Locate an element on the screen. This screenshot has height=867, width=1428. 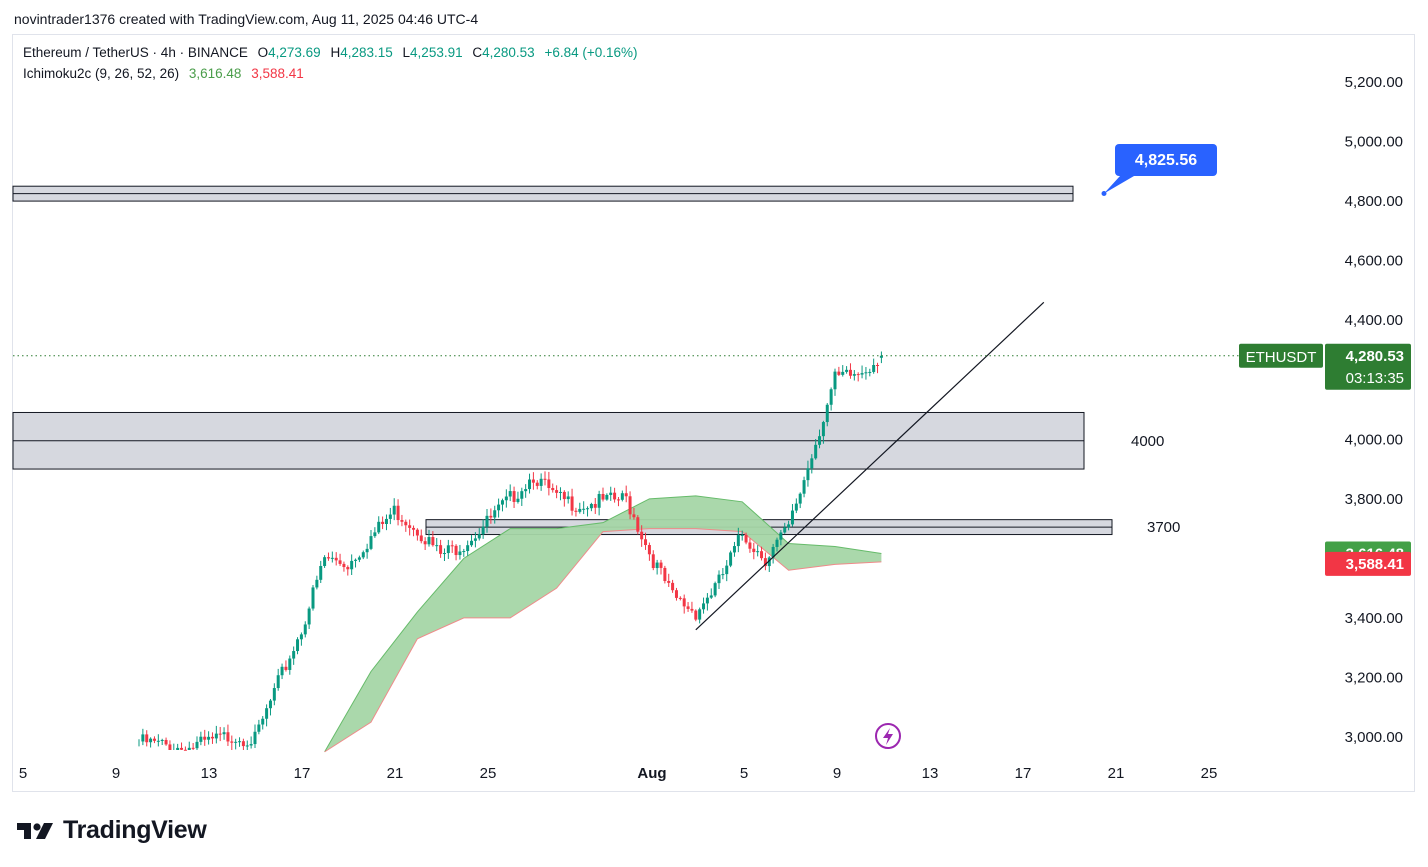
low-label: L is located at coordinates (406, 52).